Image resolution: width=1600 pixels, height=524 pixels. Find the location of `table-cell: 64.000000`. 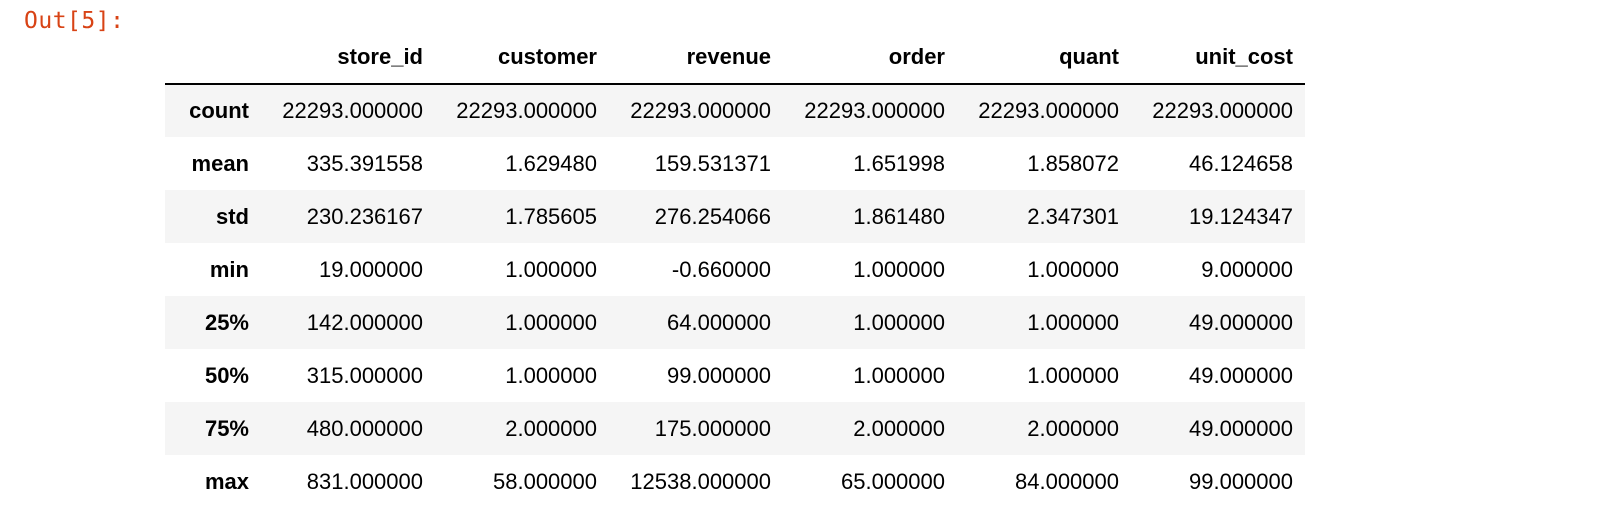

table-cell: 64.000000 is located at coordinates (719, 322).